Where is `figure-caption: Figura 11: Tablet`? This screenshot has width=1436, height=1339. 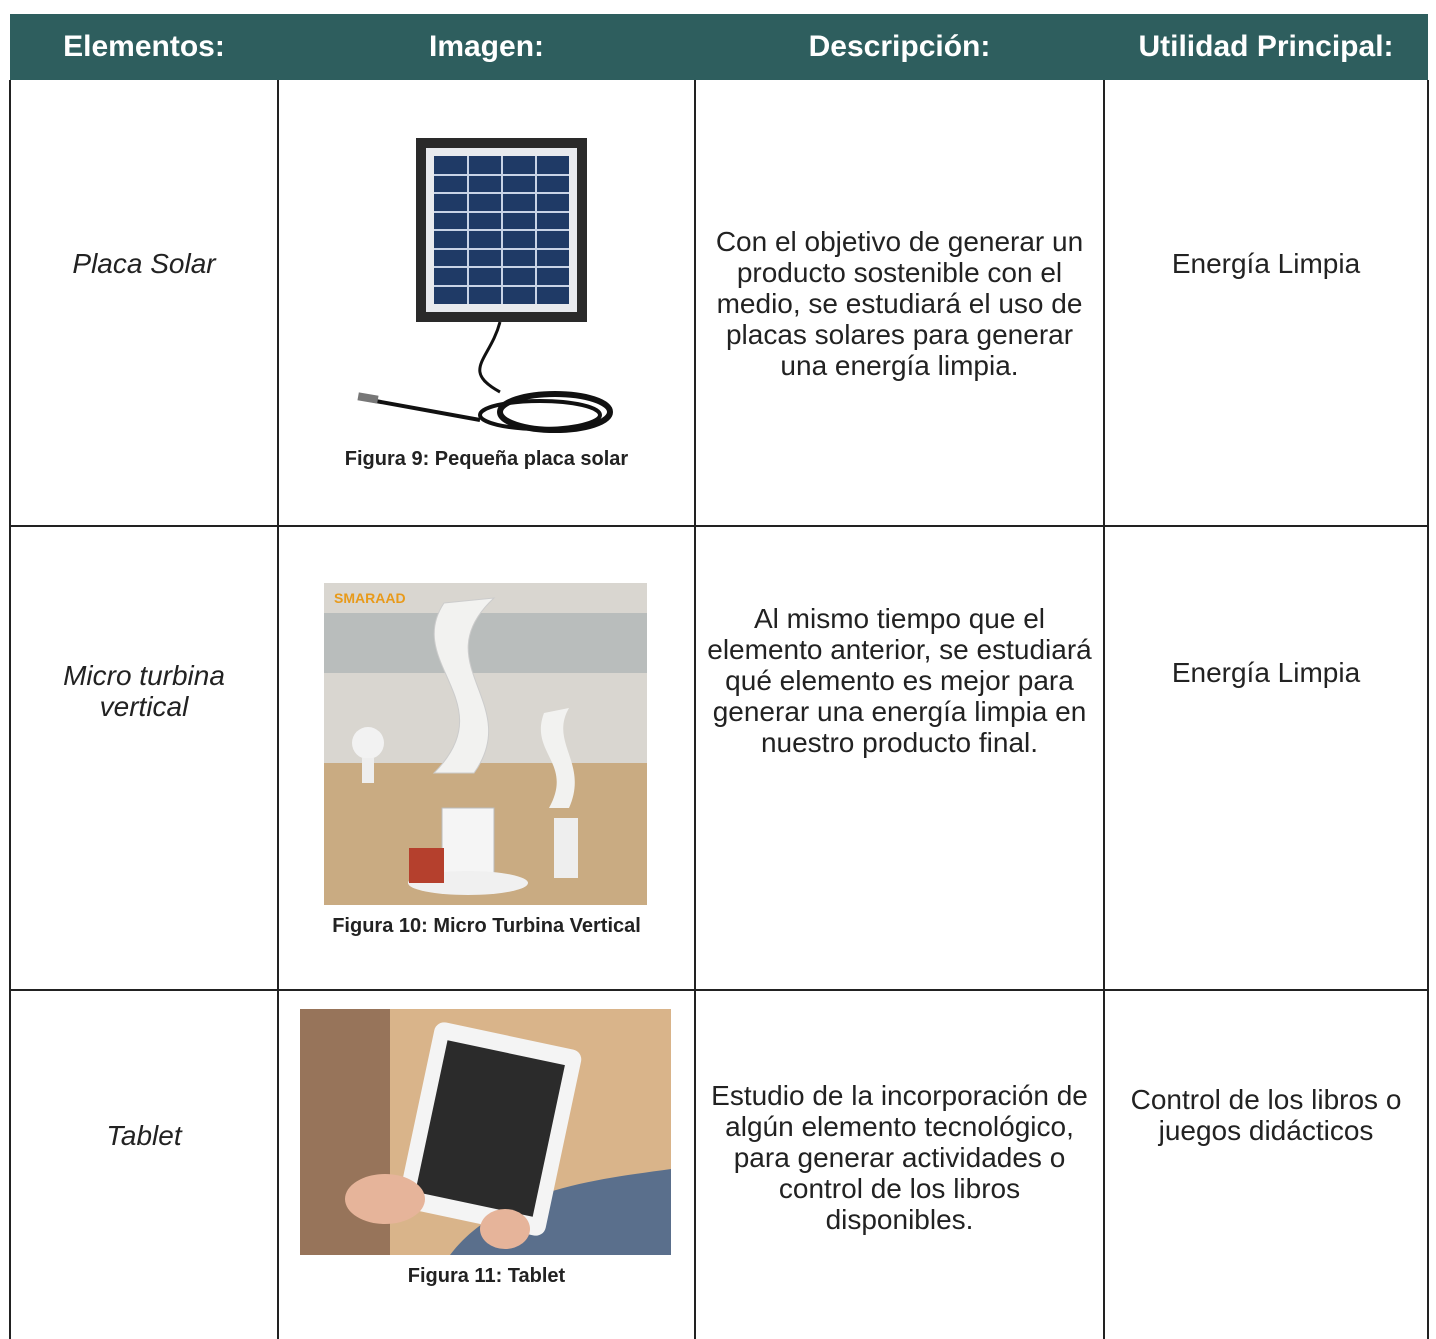 figure-caption: Figura 11: Tablet is located at coordinates (486, 1276).